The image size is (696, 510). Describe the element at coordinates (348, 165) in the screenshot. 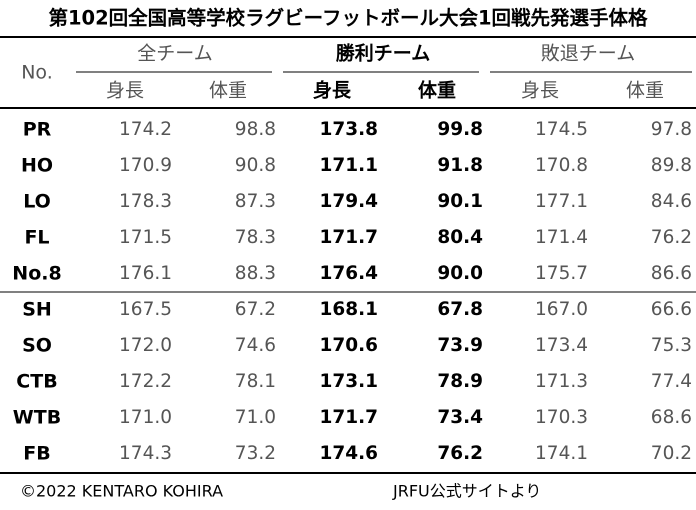

I see `cell-value: 171.1` at that location.